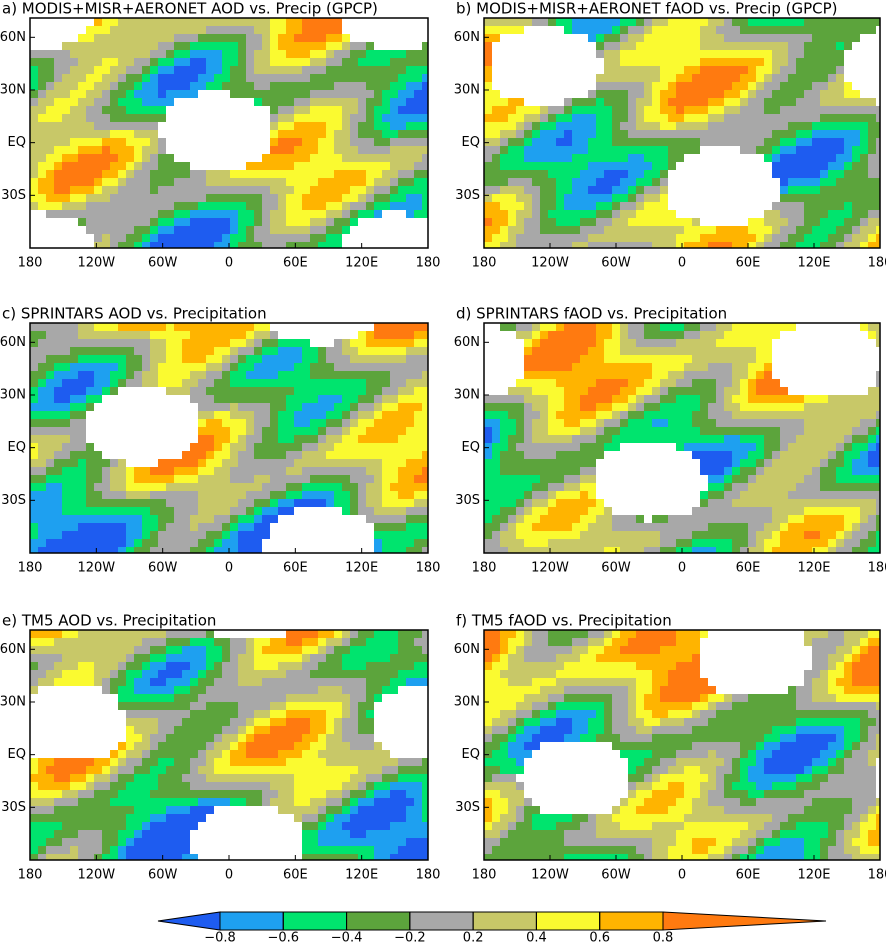 The height and width of the screenshot is (943, 886). Describe the element at coordinates (13, 89) in the screenshot. I see `y-tick-label: 30N` at that location.